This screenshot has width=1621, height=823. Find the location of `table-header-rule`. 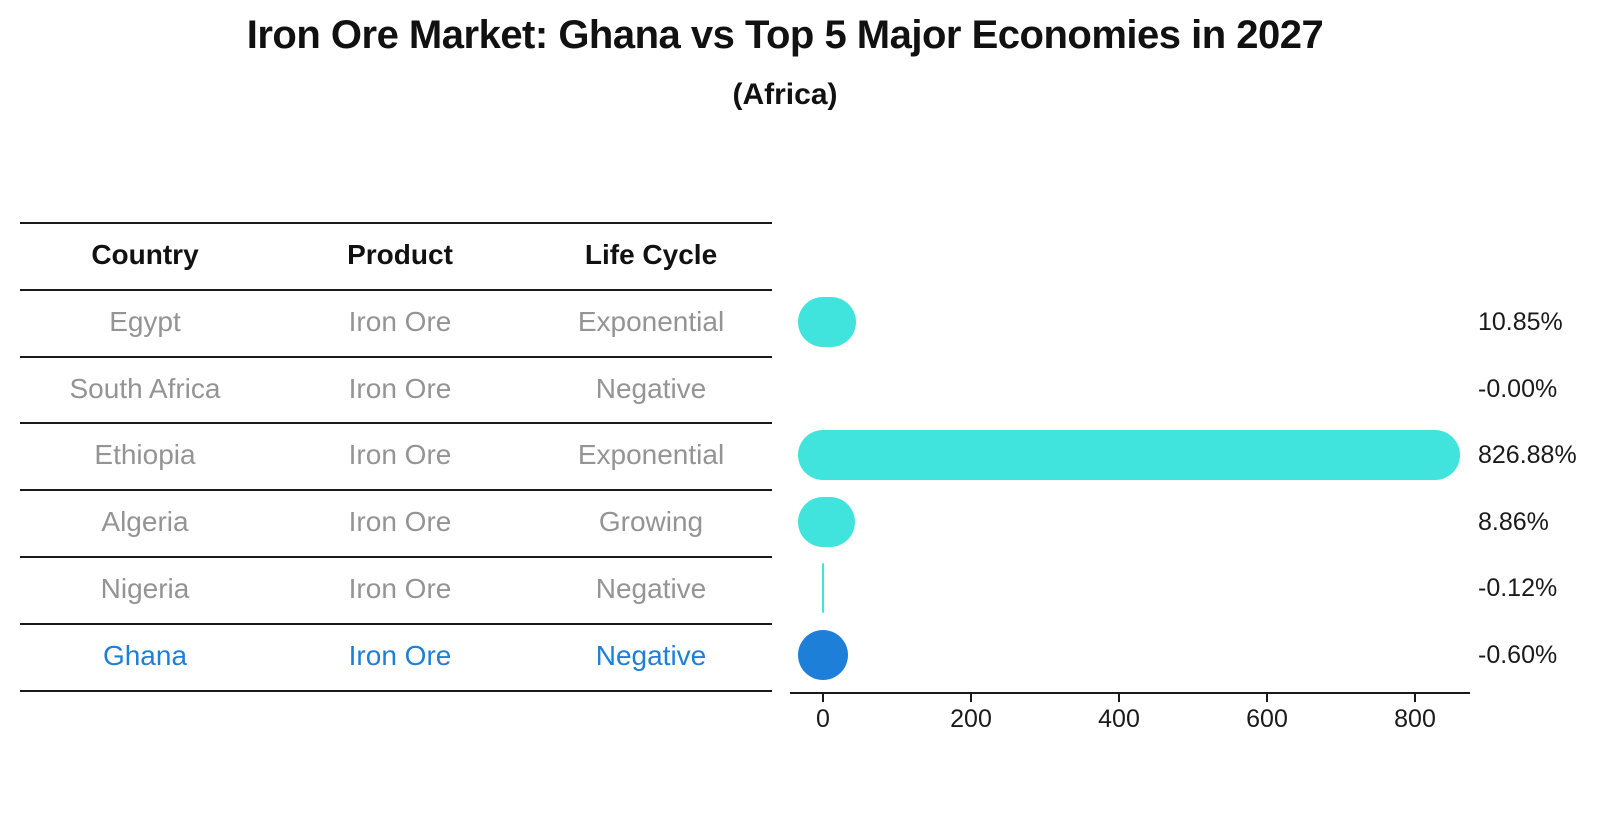

table-header-rule is located at coordinates (396, 290).